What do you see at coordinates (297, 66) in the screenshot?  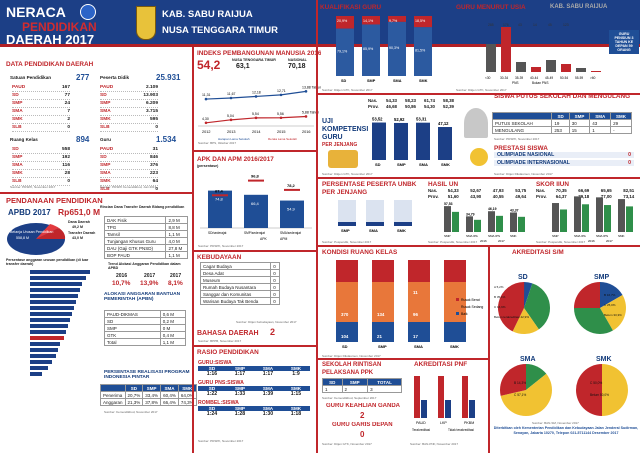 I see `ipm-nas-value: 70,18` at bounding box center [297, 66].